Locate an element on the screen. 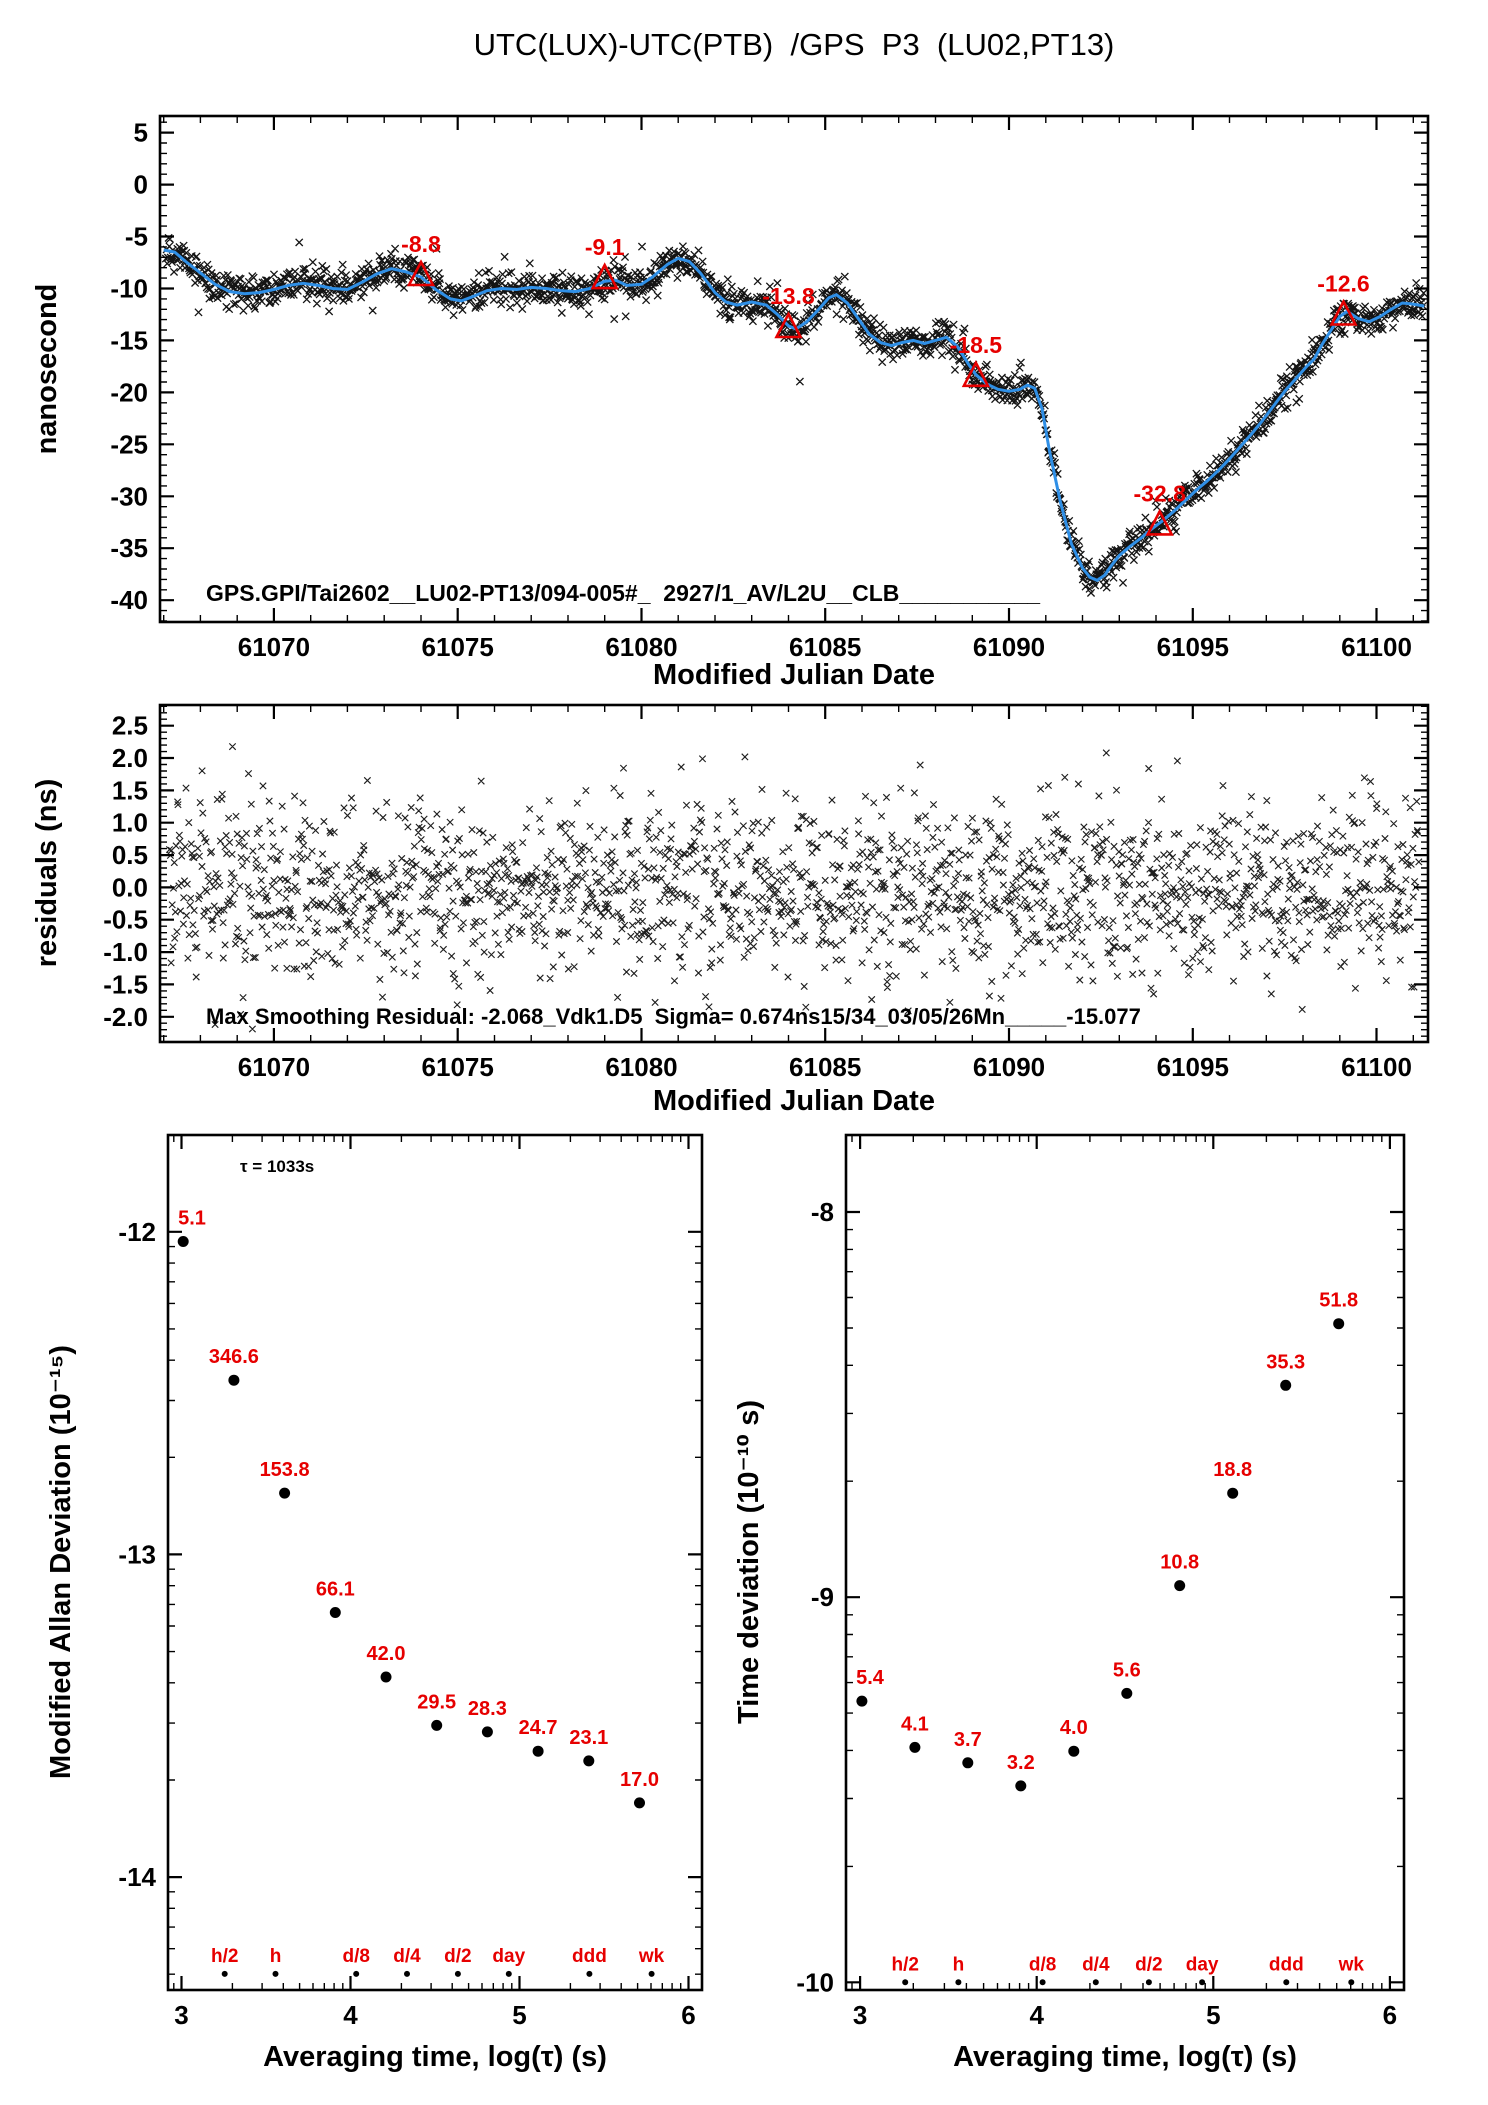 The width and height of the screenshot is (1488, 2105). deviation-value-label: 51.8 is located at coordinates (1338, 1301).